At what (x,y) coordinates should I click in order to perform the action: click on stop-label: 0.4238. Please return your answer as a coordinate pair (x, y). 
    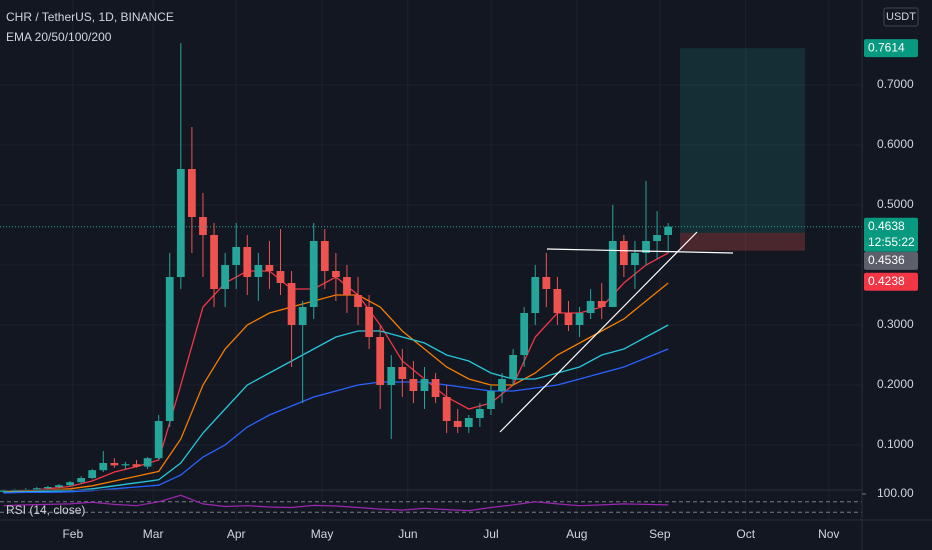
    Looking at the image, I should click on (886, 281).